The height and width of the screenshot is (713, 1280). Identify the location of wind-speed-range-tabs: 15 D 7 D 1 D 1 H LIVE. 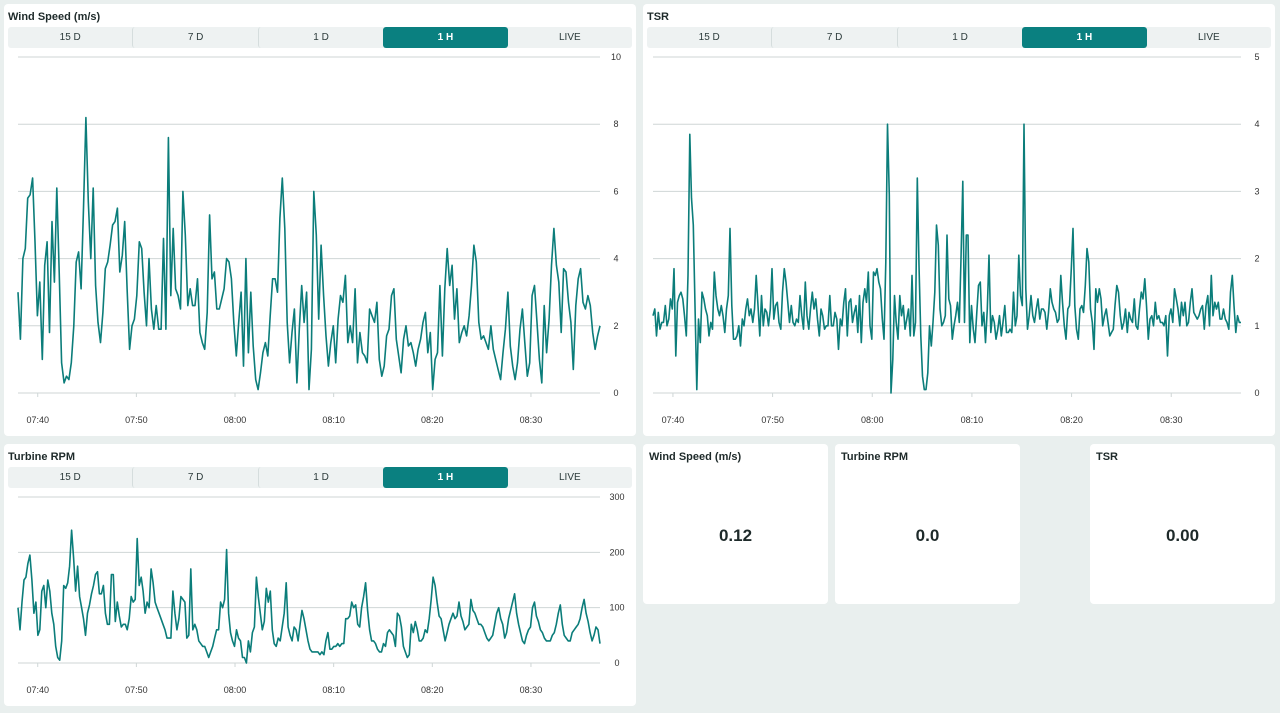
(320, 37).